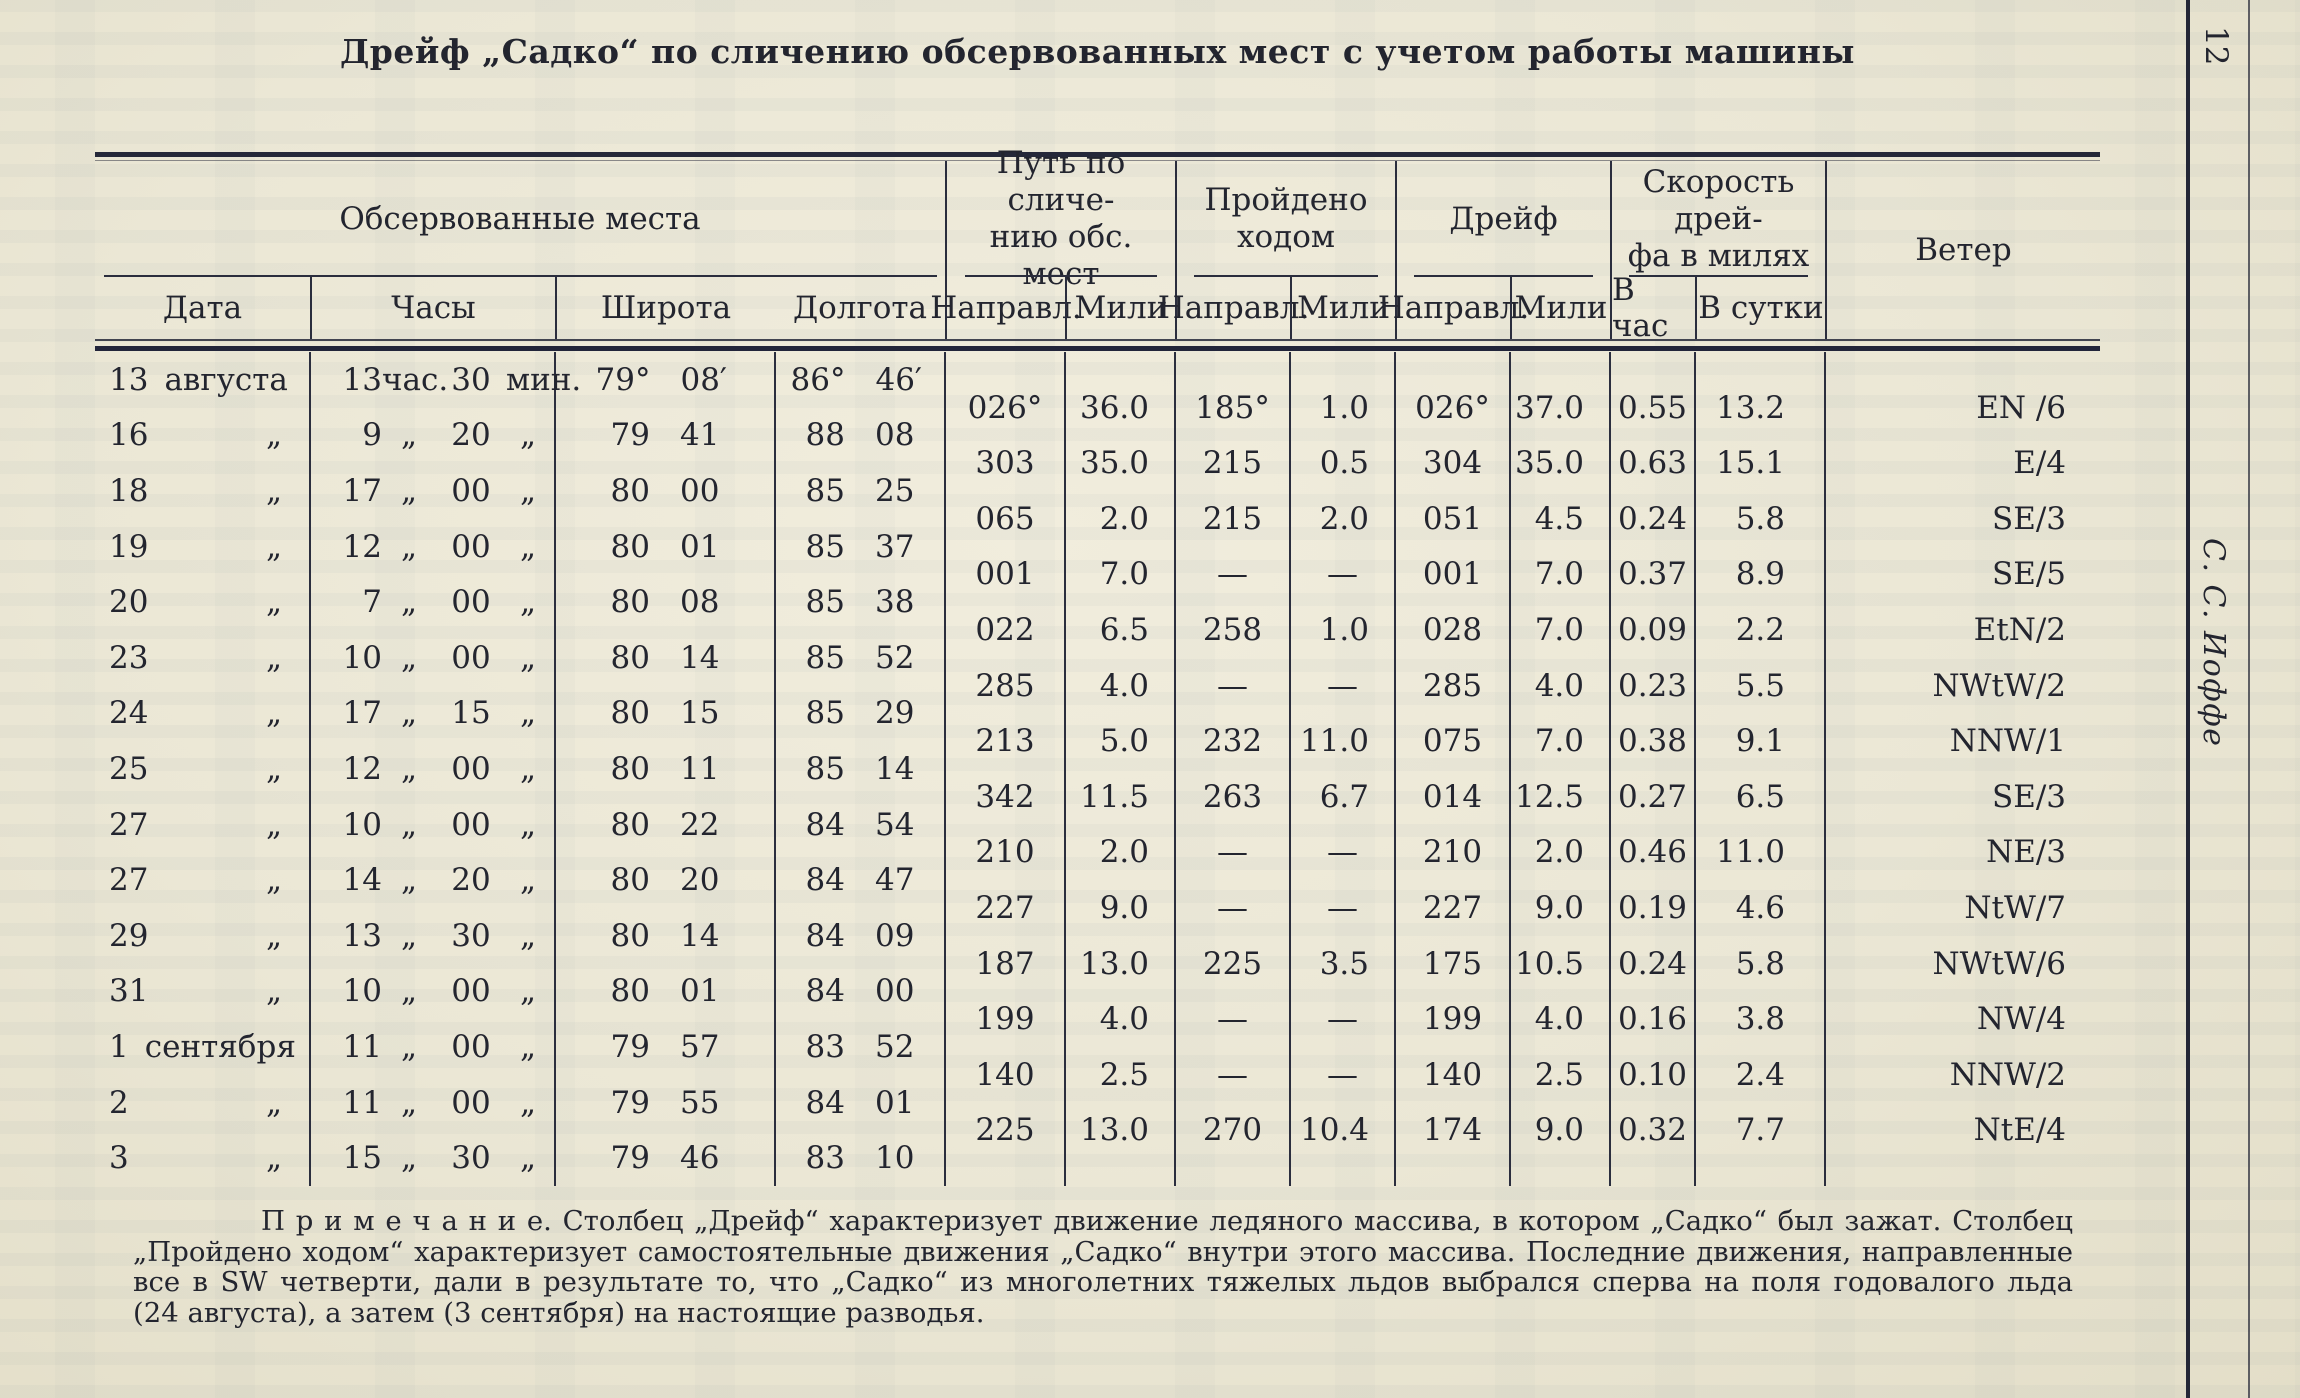 The image size is (2300, 1398). What do you see at coordinates (119, 1046) in the screenshot?
I see `num-text: 1` at bounding box center [119, 1046].